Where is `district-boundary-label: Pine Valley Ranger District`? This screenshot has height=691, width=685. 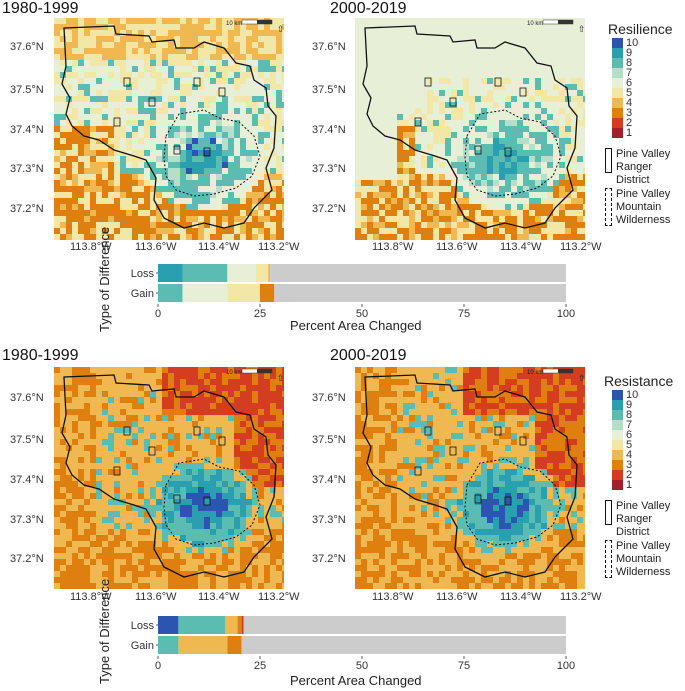
district-boundary-label: Pine Valley Ranger District is located at coordinates (643, 519).